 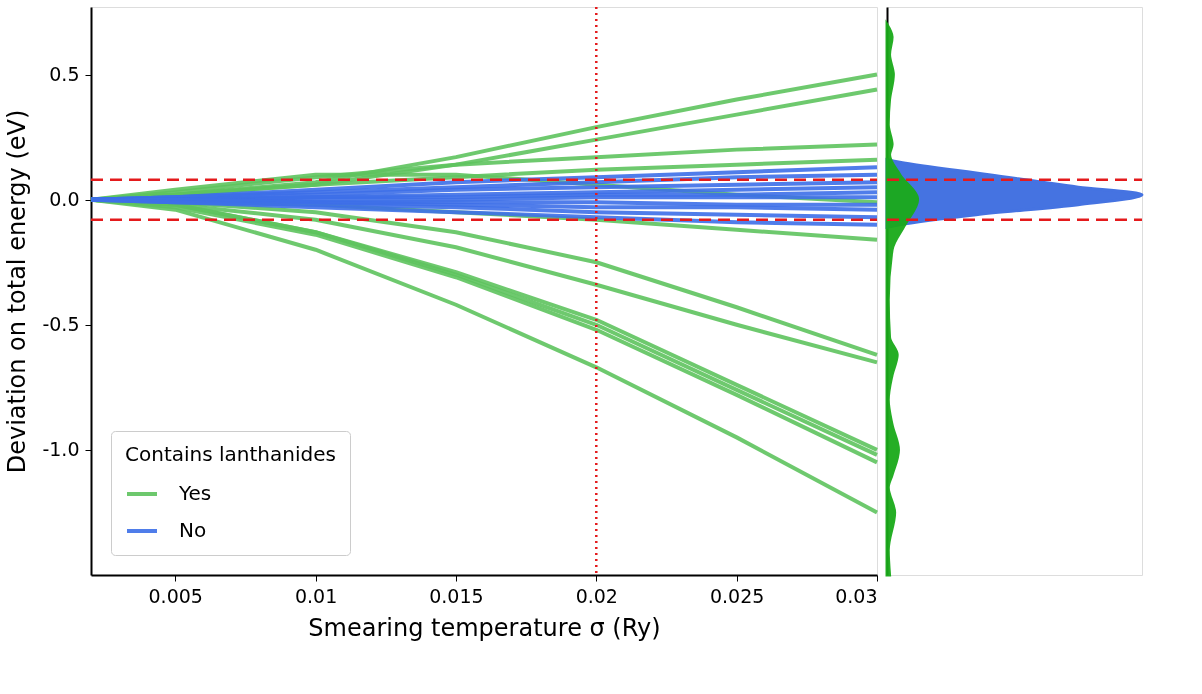 I want to click on legend-title: Contains lanthanides, so click(x=230, y=454).